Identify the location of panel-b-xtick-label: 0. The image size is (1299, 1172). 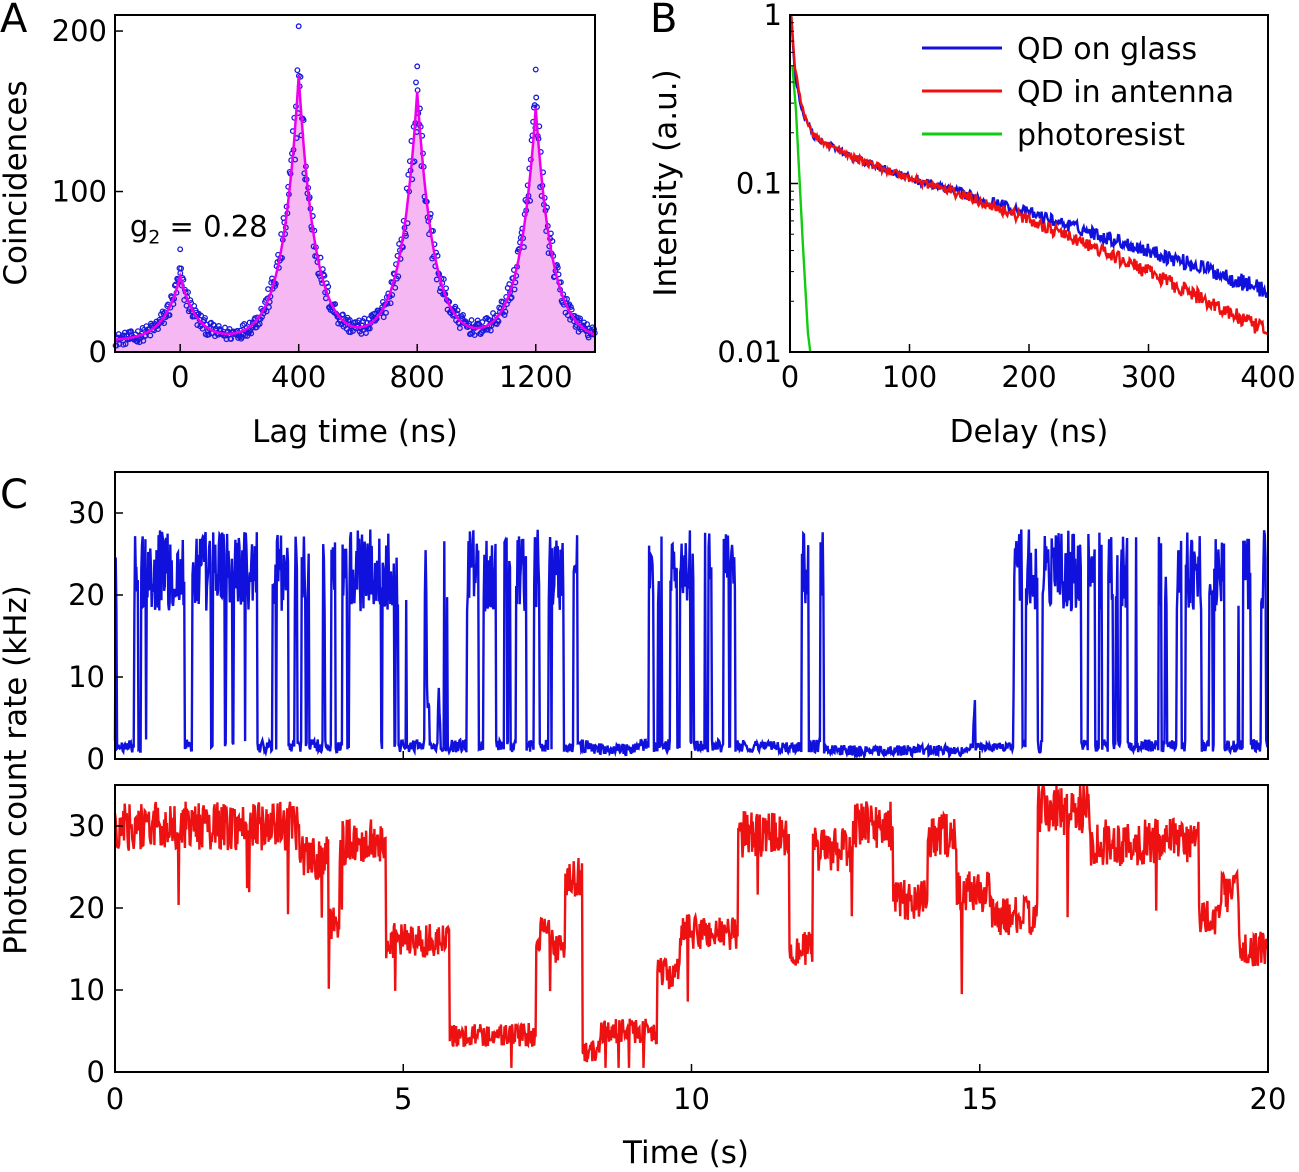
(790, 377).